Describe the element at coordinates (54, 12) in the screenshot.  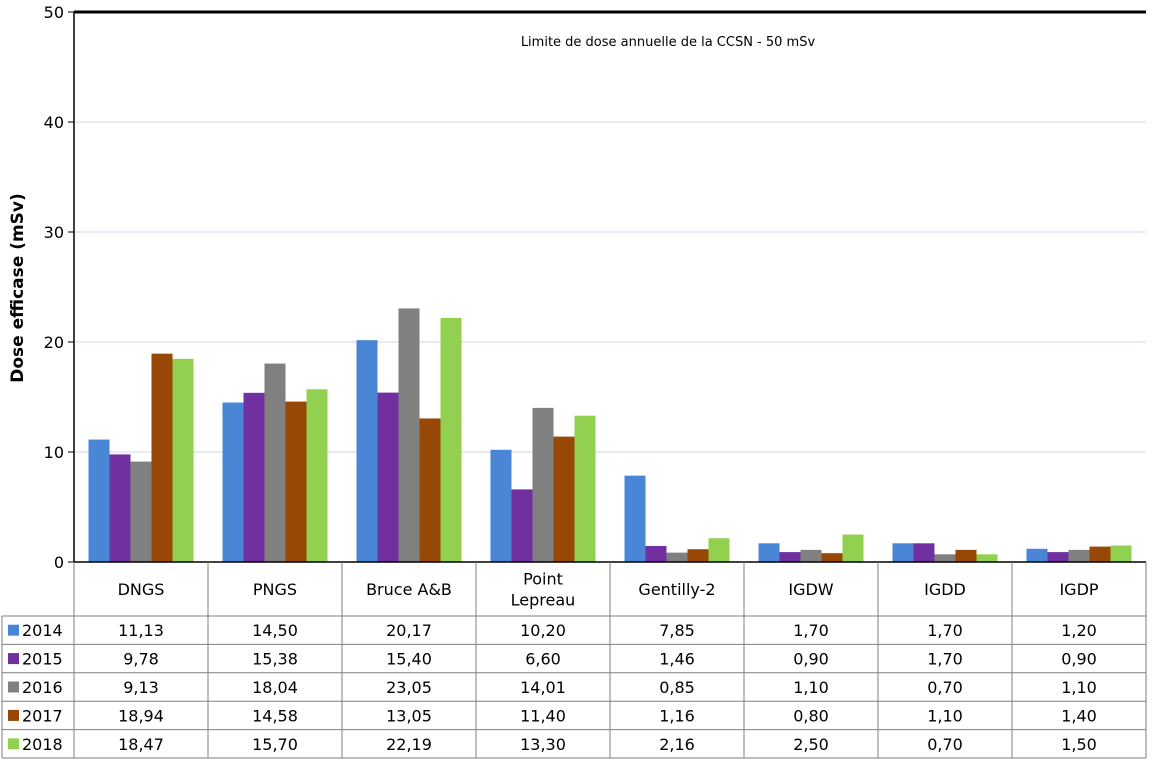
I see `y-tick-label: 50` at that location.